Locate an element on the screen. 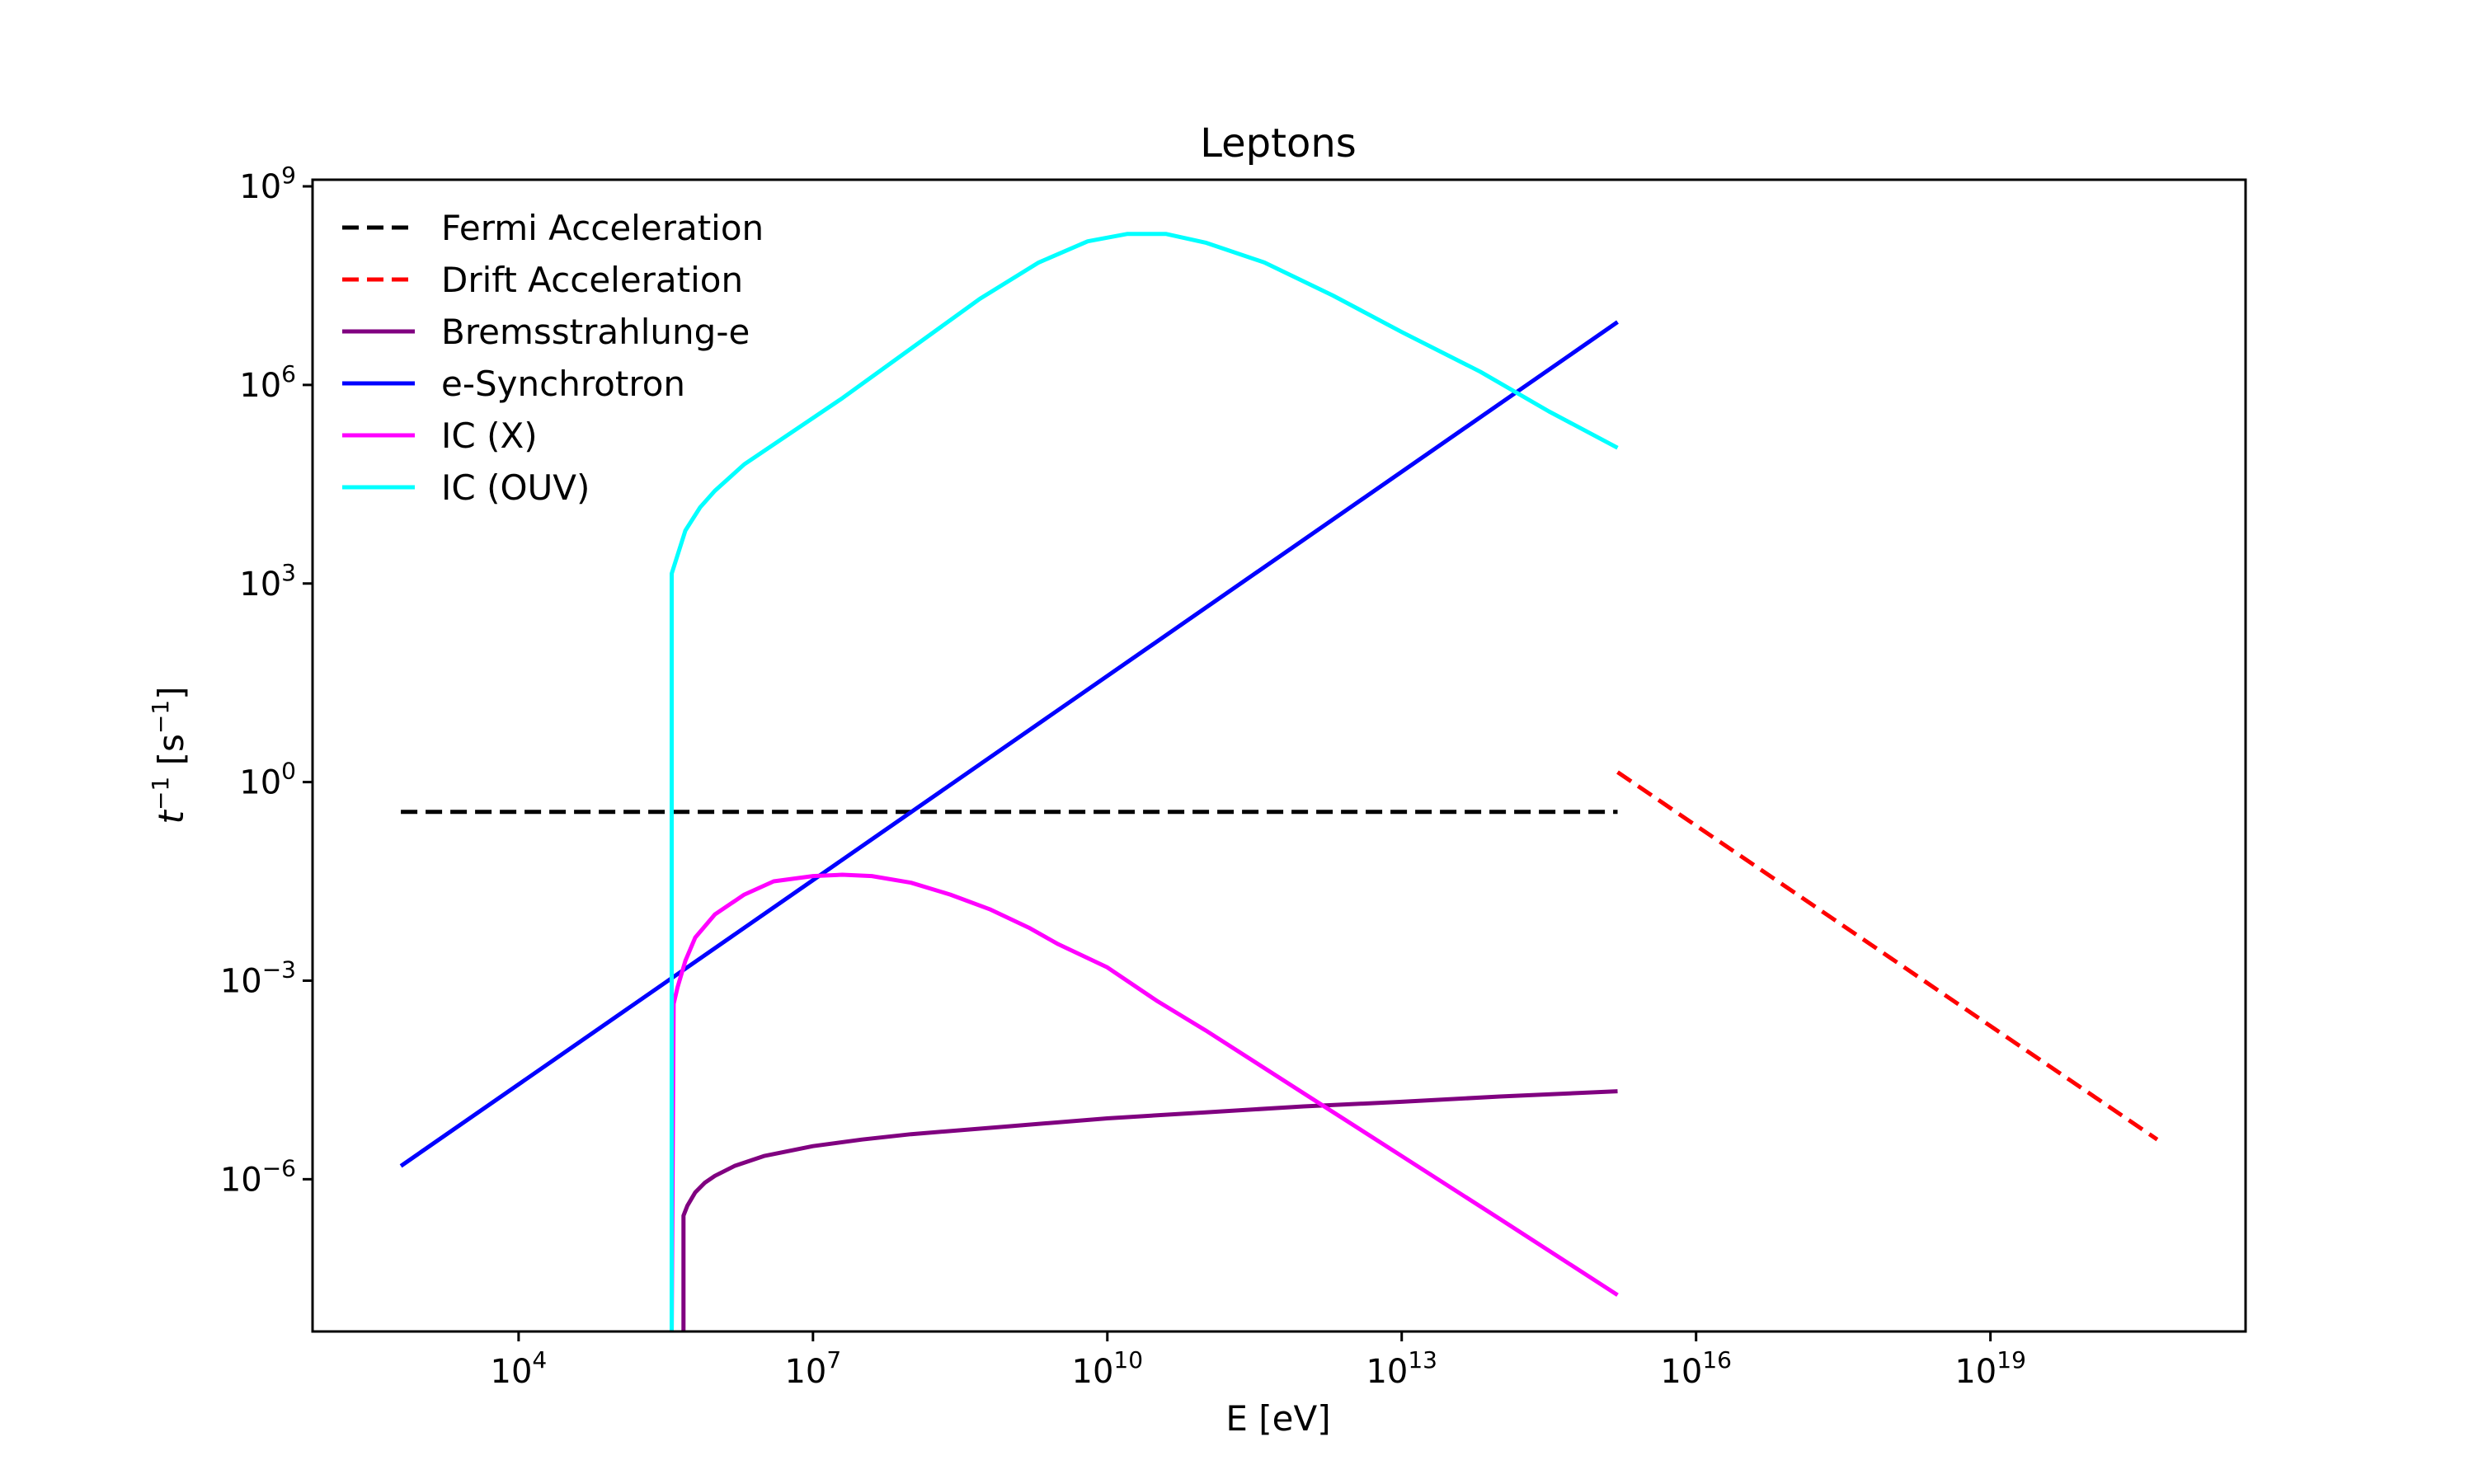  y-tick-label-3: 10⁰ is located at coordinates (267, 780).